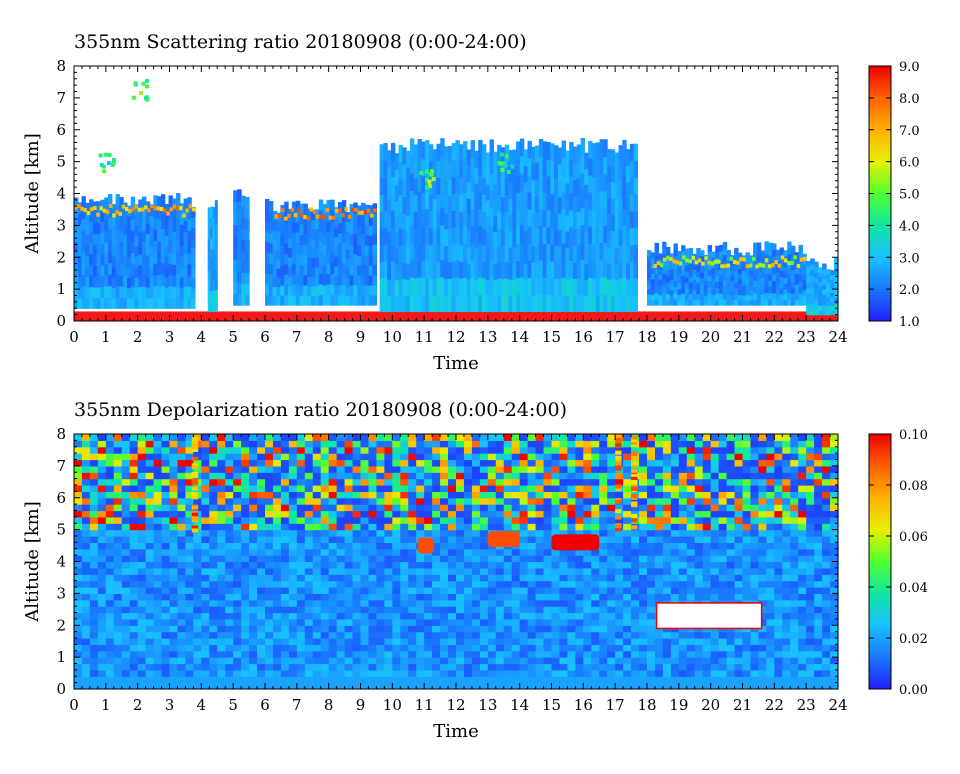 This screenshot has width=960, height=774. Describe the element at coordinates (424, 337) in the screenshot. I see `x-tick-label: 11` at that location.